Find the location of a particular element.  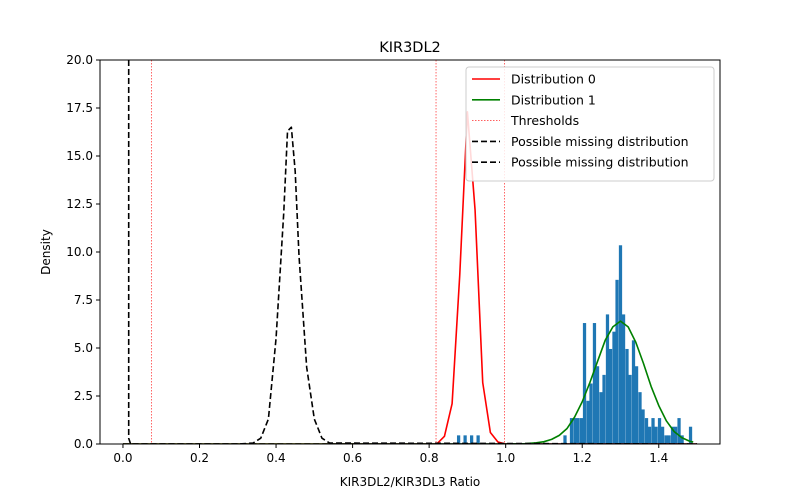

x-tick-label: 0.6 is located at coordinates (352, 458).